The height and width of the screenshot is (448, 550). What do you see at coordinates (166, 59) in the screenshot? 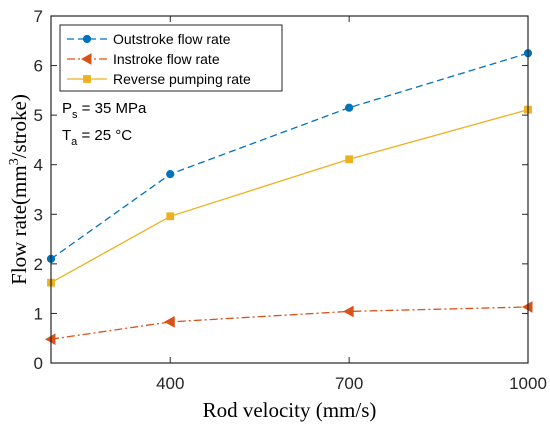
I see `legend-label: Instroke flow rate` at bounding box center [166, 59].